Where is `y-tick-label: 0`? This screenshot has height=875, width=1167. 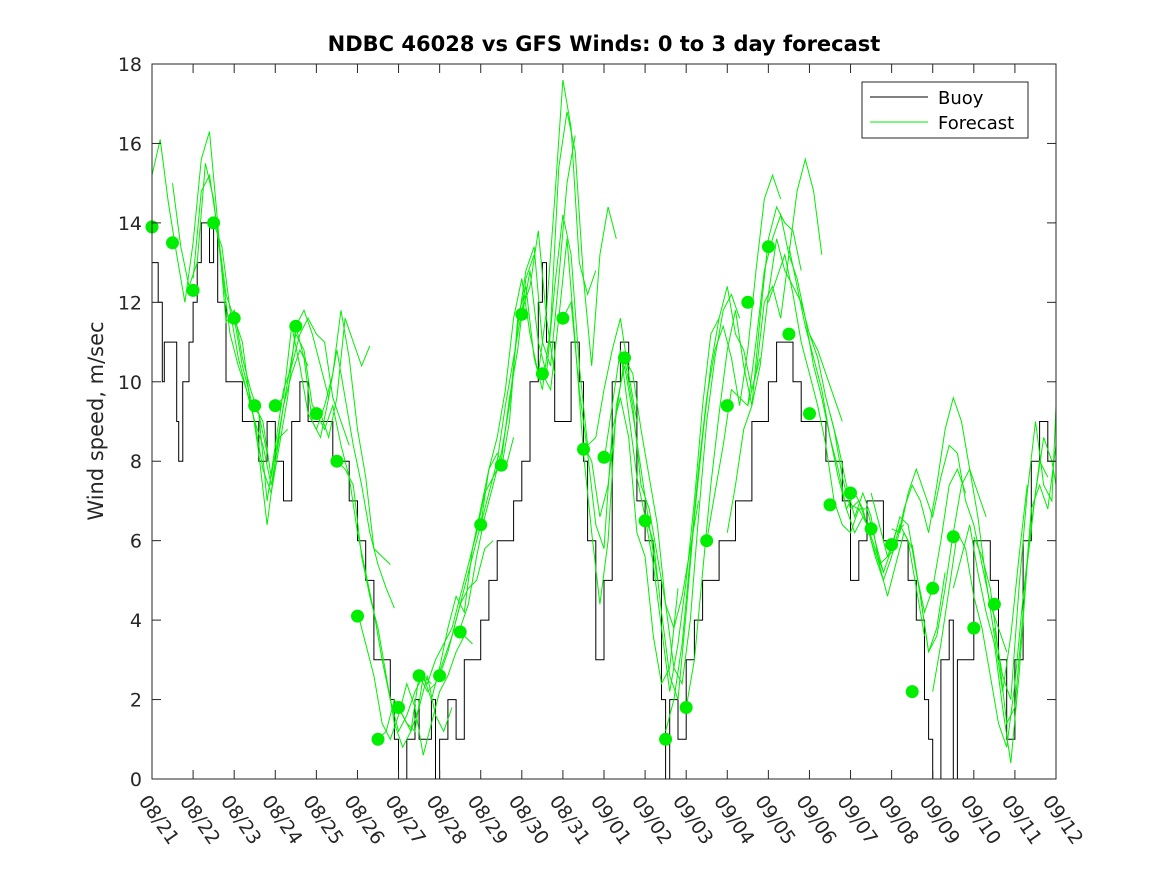
y-tick-label: 0 is located at coordinates (136, 780).